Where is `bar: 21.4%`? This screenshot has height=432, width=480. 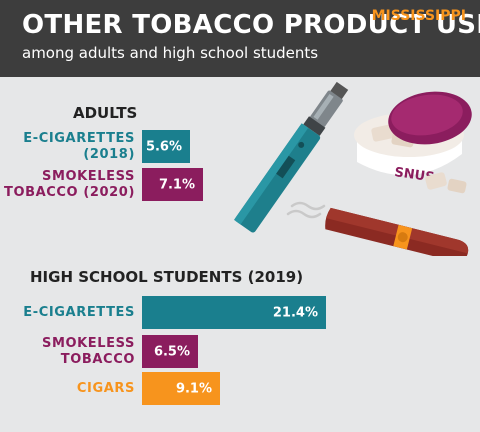 bar: 21.4% is located at coordinates (234, 312).